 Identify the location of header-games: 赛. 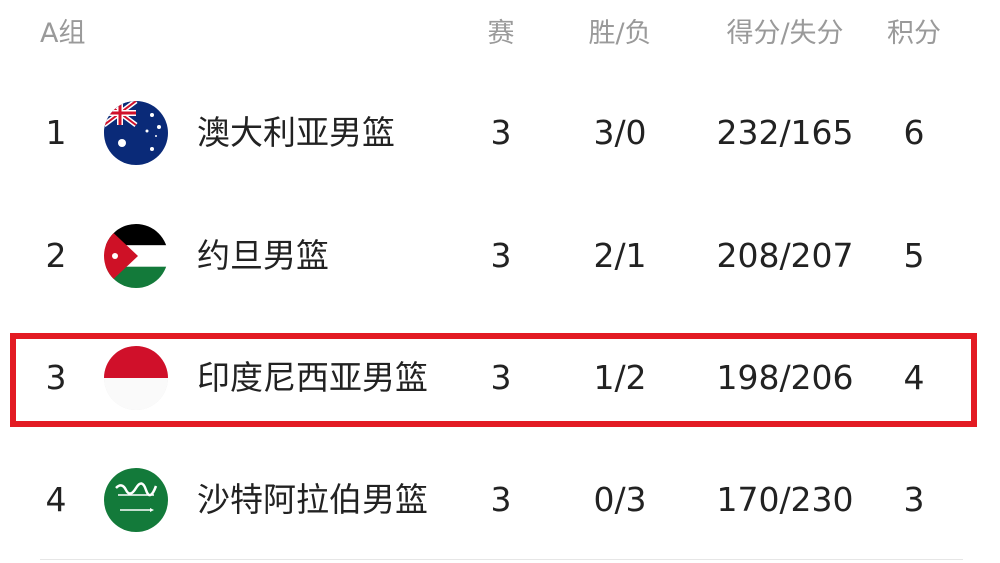
(501, 33).